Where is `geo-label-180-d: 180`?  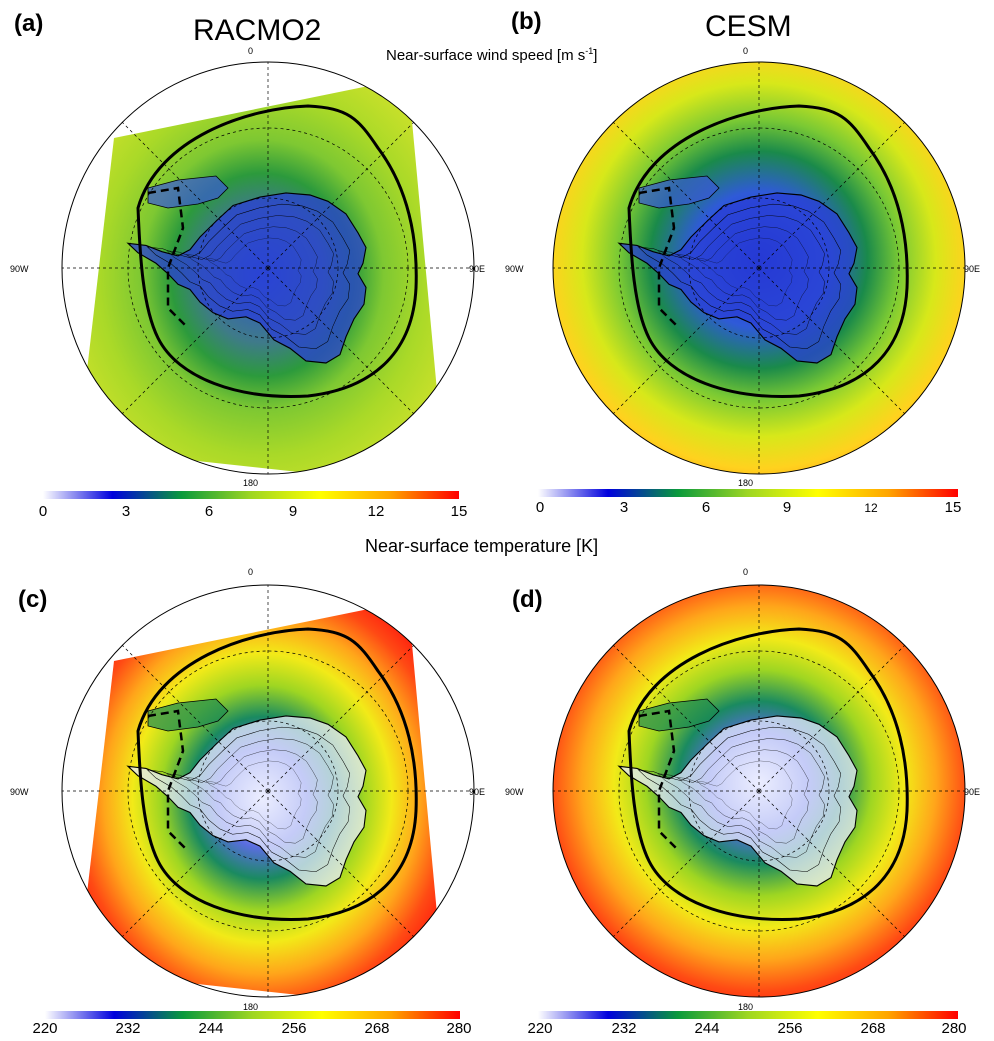
geo-label-180-d: 180 is located at coordinates (746, 1007).